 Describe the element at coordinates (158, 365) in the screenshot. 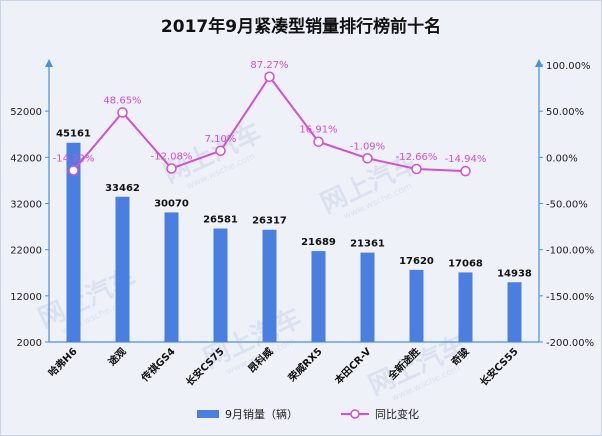

I see `x-tick-label: 传祺GS4` at that location.